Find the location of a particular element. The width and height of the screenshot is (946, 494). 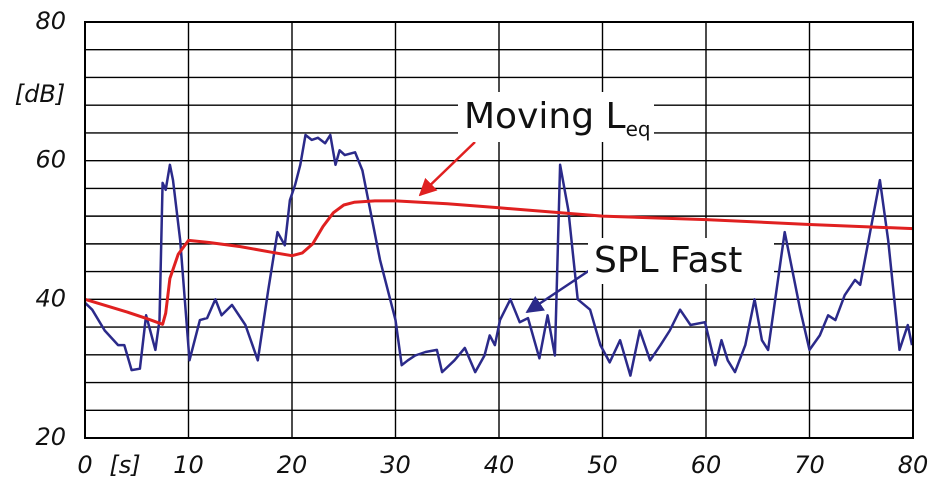

x-axis-label: [s] is located at coordinates (124, 465).